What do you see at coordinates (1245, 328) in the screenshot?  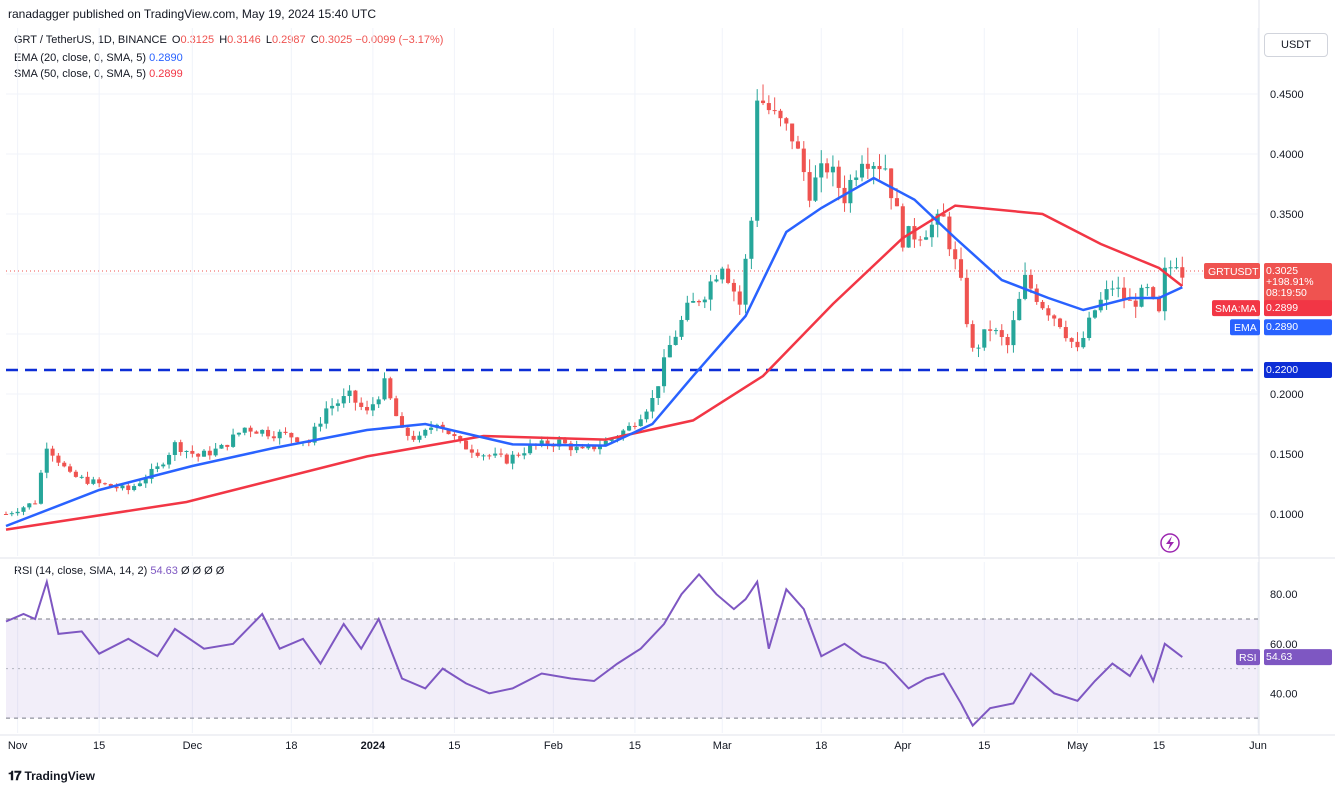 I see `ema-tag-text: EMA` at bounding box center [1245, 328].